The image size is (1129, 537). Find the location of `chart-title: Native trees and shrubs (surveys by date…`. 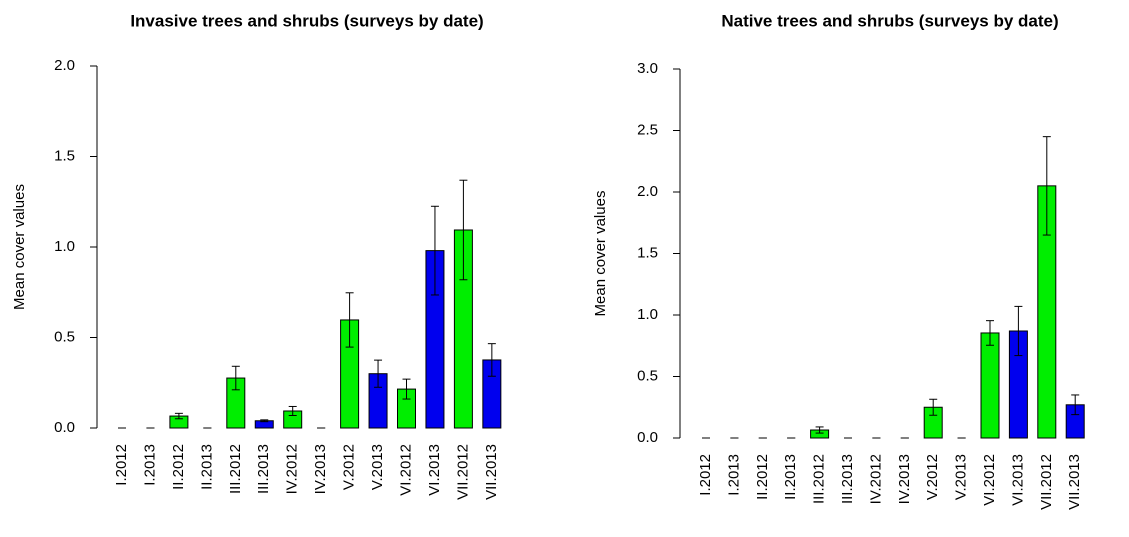

chart-title: Native trees and shrubs (surveys by date… is located at coordinates (889, 20).